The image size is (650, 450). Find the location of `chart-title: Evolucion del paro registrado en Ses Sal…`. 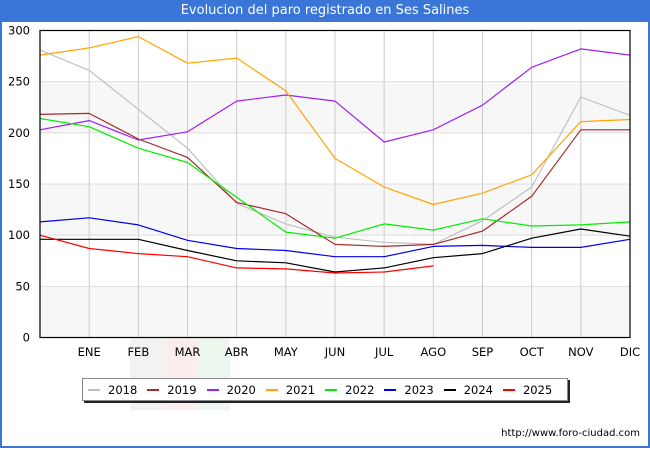

chart-title: Evolucion del paro registrado en Ses Sal… is located at coordinates (325, 11).